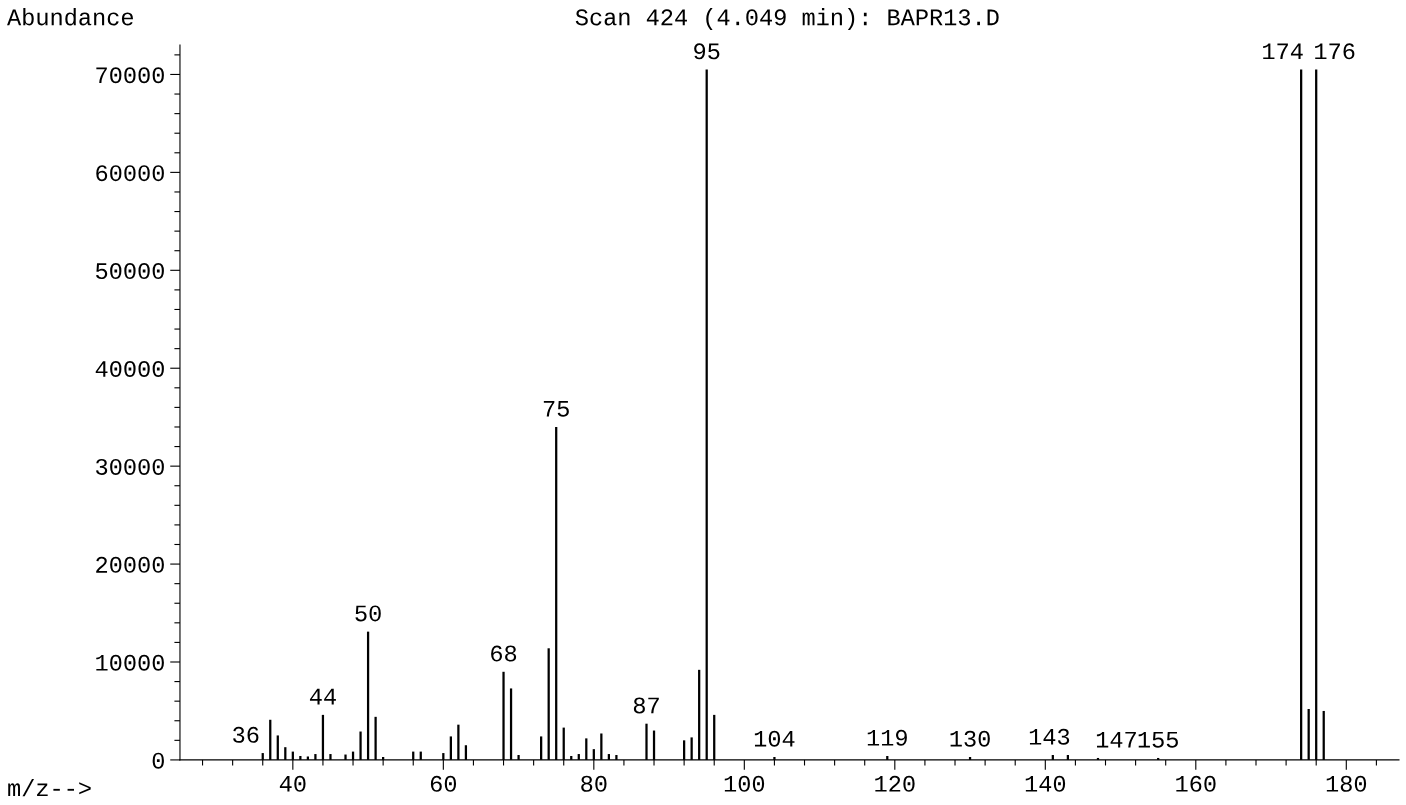 This screenshot has height=805, width=1406. What do you see at coordinates (774, 738) in the screenshot?
I see `annotation: 104` at bounding box center [774, 738].